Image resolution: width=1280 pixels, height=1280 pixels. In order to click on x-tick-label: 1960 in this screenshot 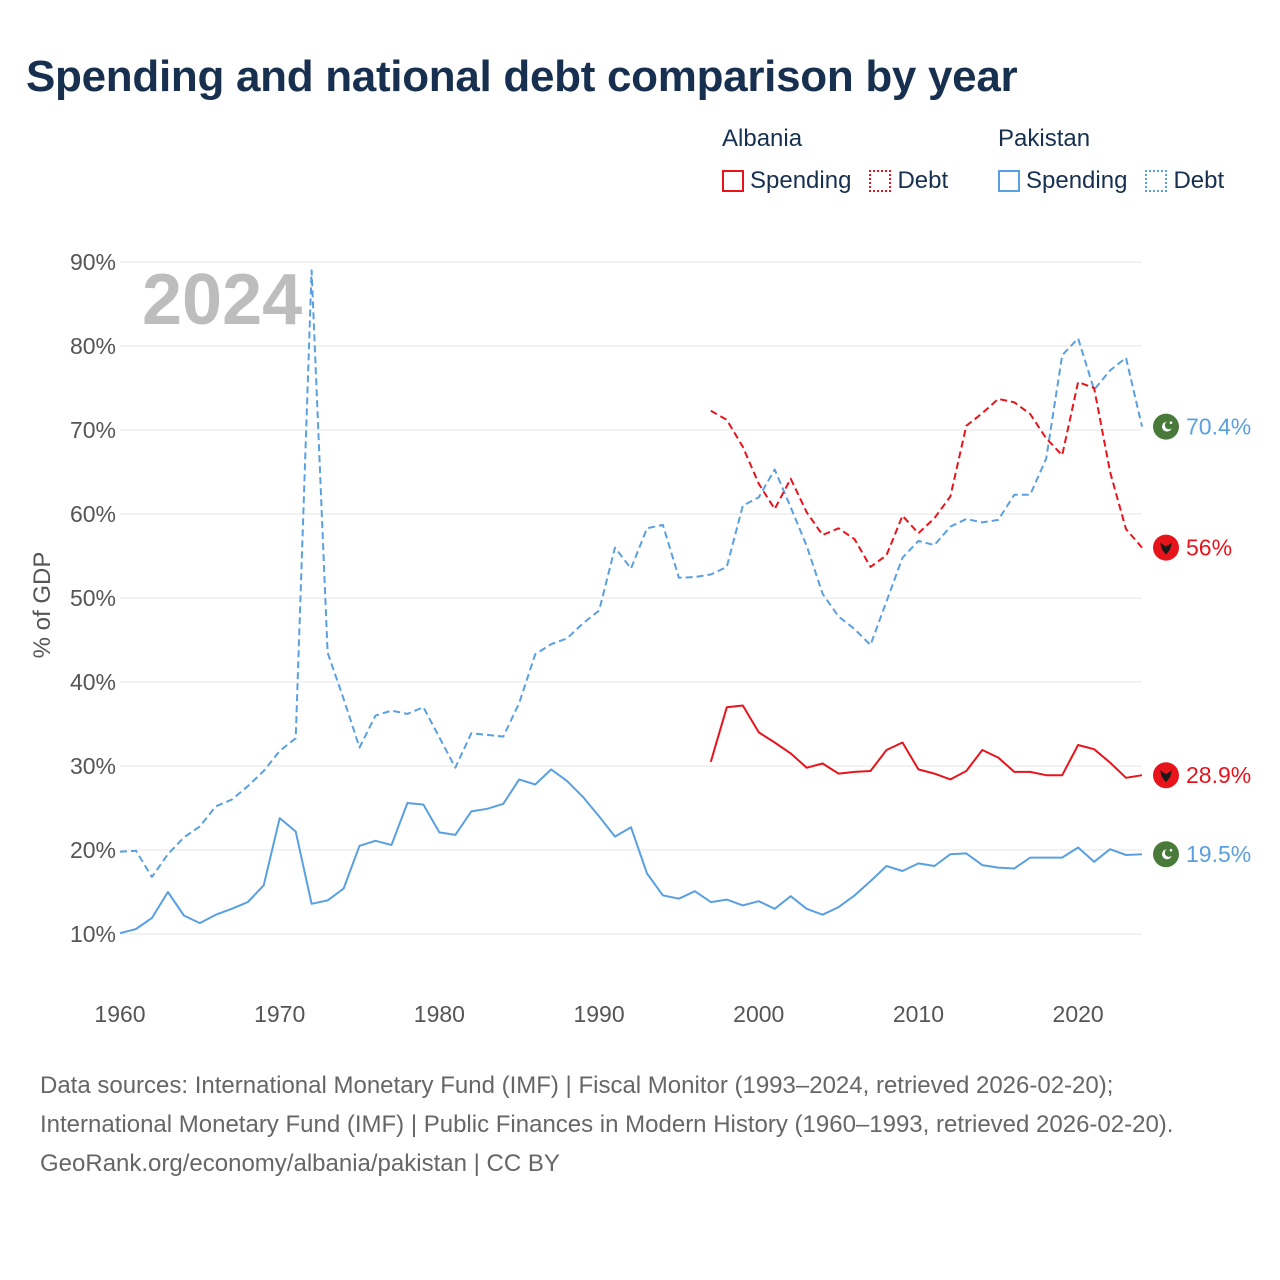, I will do `click(119, 1014)`.